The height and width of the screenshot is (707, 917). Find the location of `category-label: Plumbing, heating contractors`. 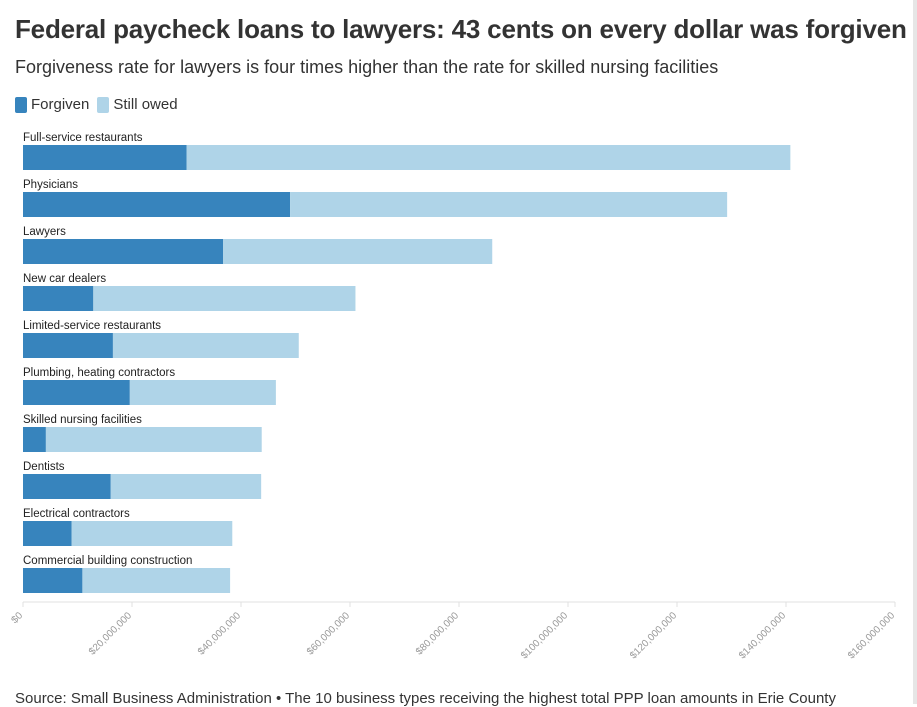

category-label: Plumbing, heating contractors is located at coordinates (99, 373).